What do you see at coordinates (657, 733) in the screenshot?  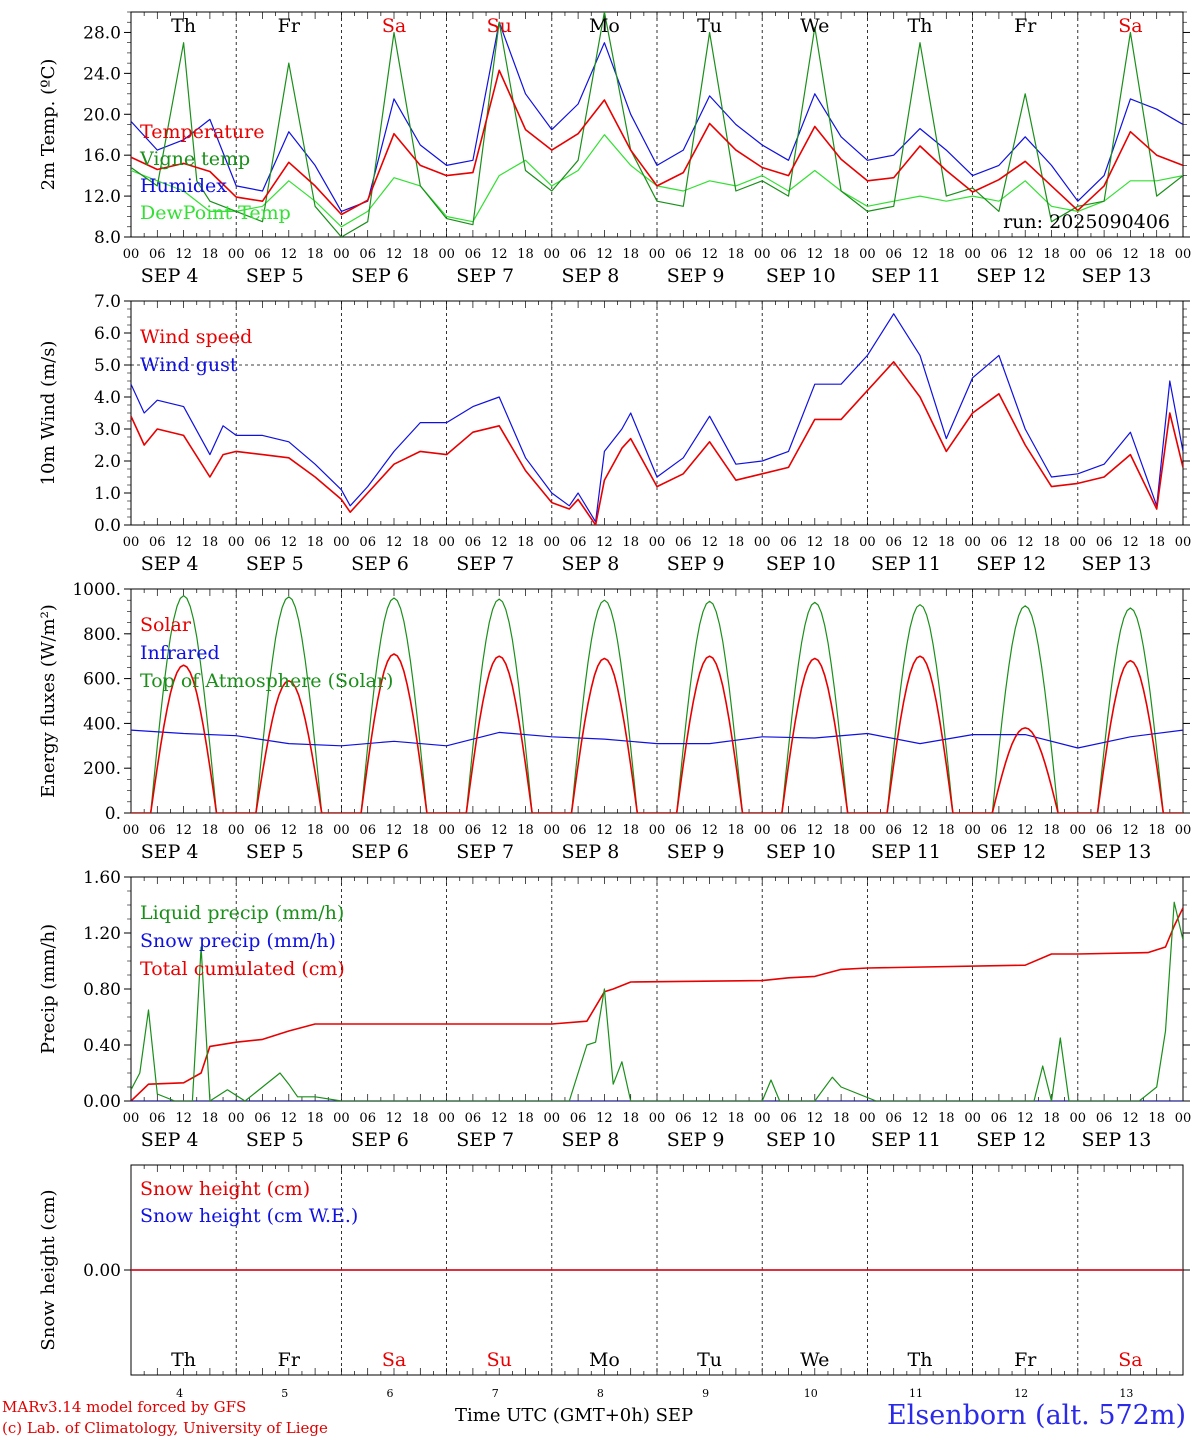 I see `series-line-solar` at bounding box center [657, 733].